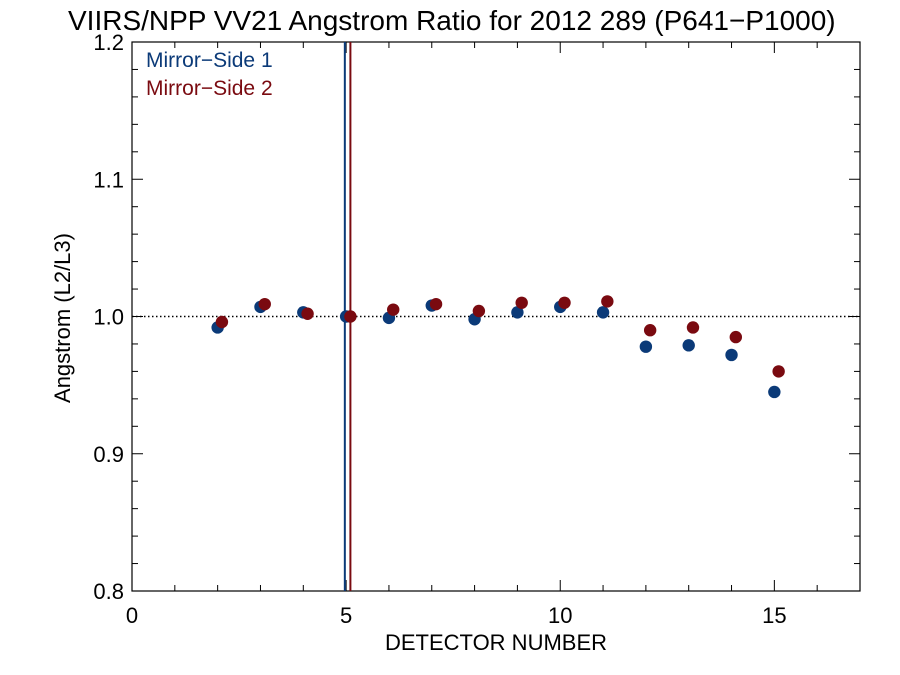 This screenshot has height=675, width=900. I want to click on x-tick-label: 10, so click(560, 615).